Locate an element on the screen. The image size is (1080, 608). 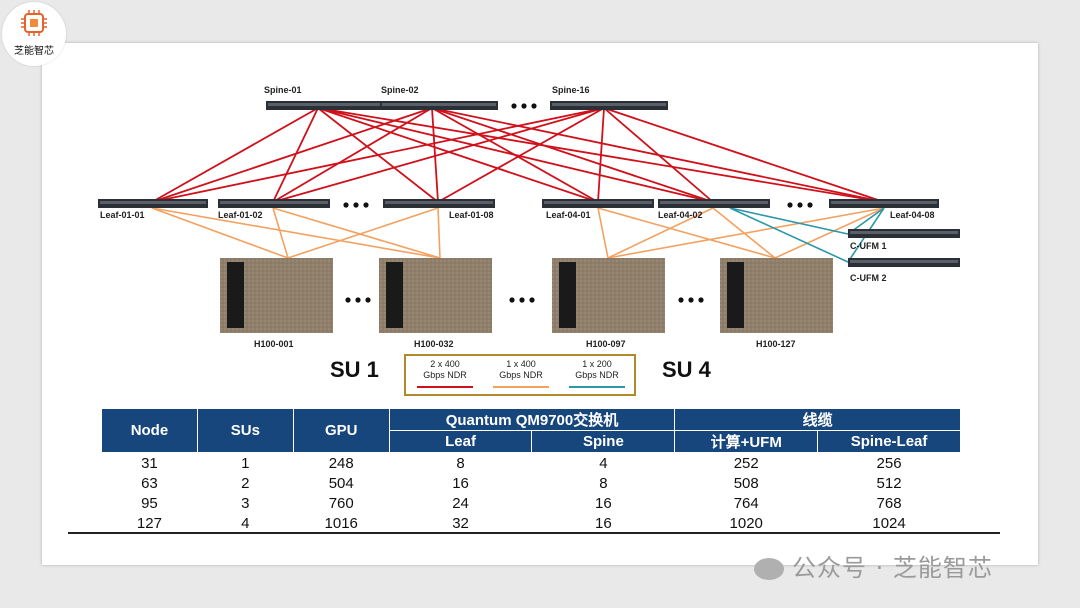
server-label: H100-032 is located at coordinates (434, 344).